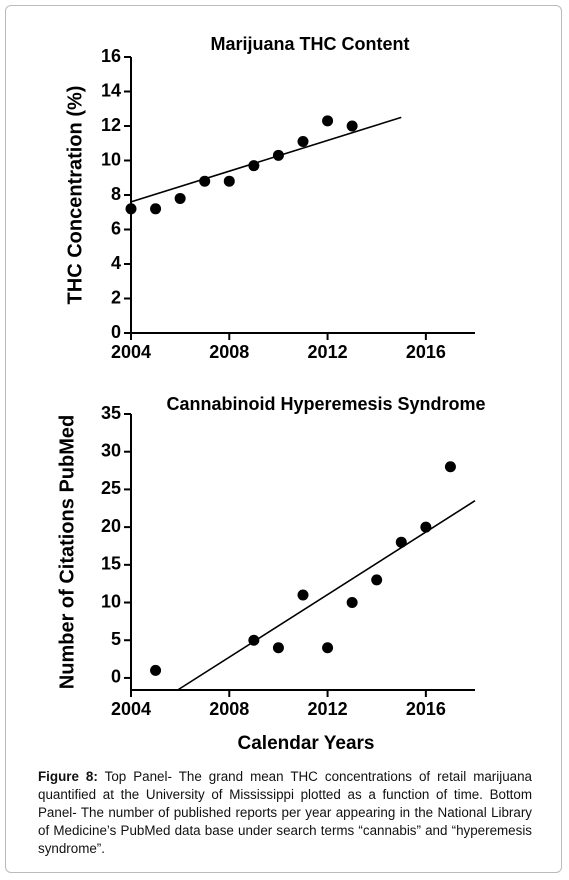 The width and height of the screenshot is (569, 880). Describe the element at coordinates (67, 552) in the screenshot. I see `y-axis-title: Number of Citations PubMed` at that location.